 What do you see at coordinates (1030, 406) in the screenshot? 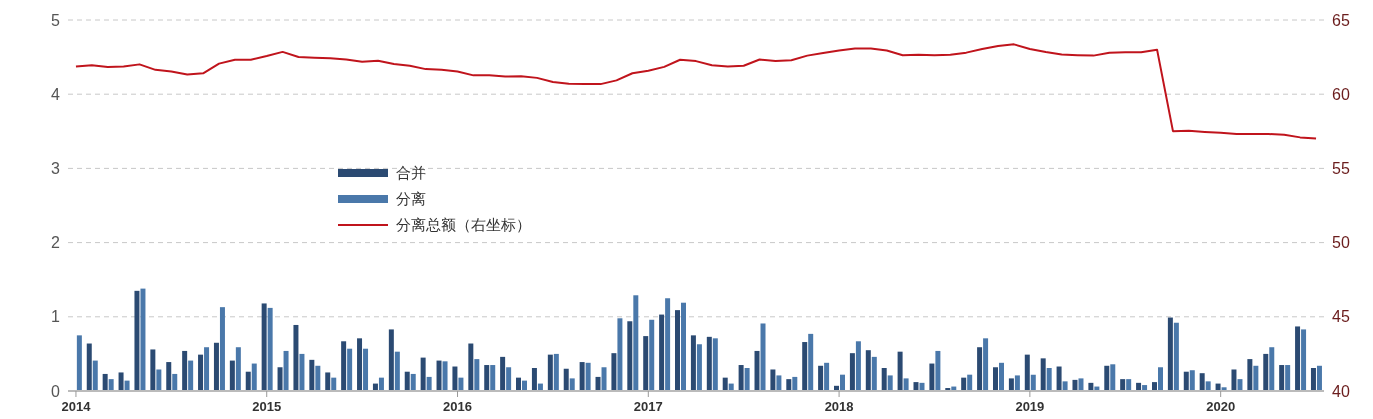
I see `x-tick-label: 2019` at bounding box center [1030, 406].